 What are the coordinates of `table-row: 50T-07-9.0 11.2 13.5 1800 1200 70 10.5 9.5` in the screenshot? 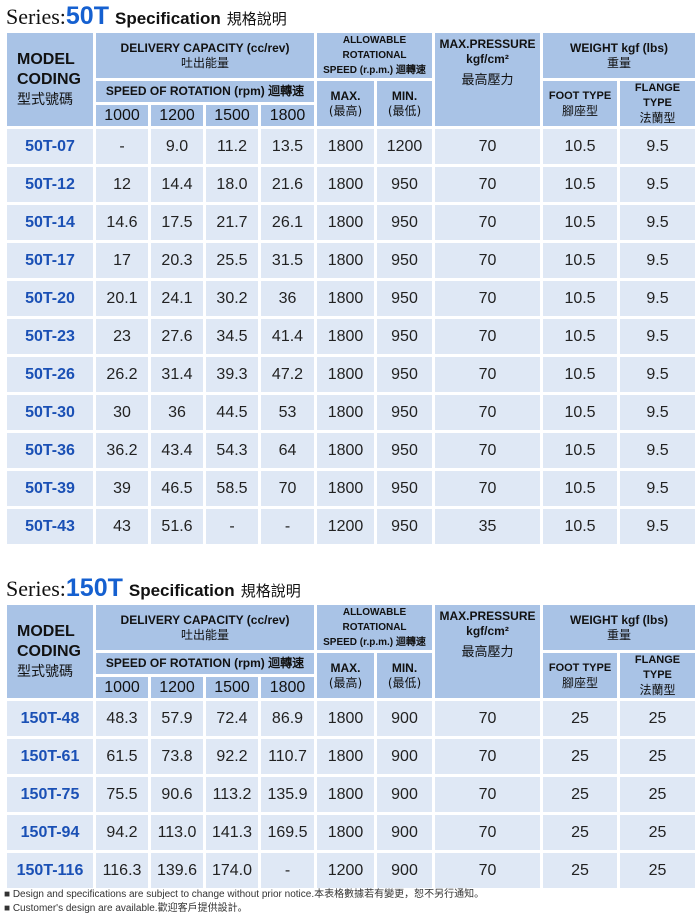 It's located at (351, 146).